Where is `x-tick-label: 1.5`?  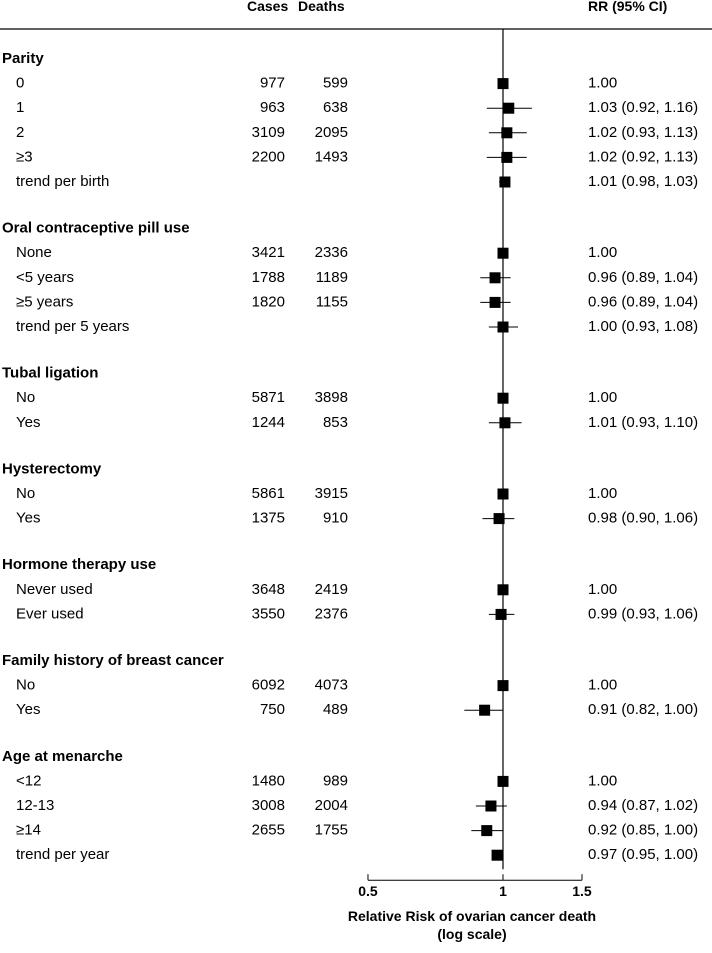
x-tick-label: 1.5 is located at coordinates (582, 891).